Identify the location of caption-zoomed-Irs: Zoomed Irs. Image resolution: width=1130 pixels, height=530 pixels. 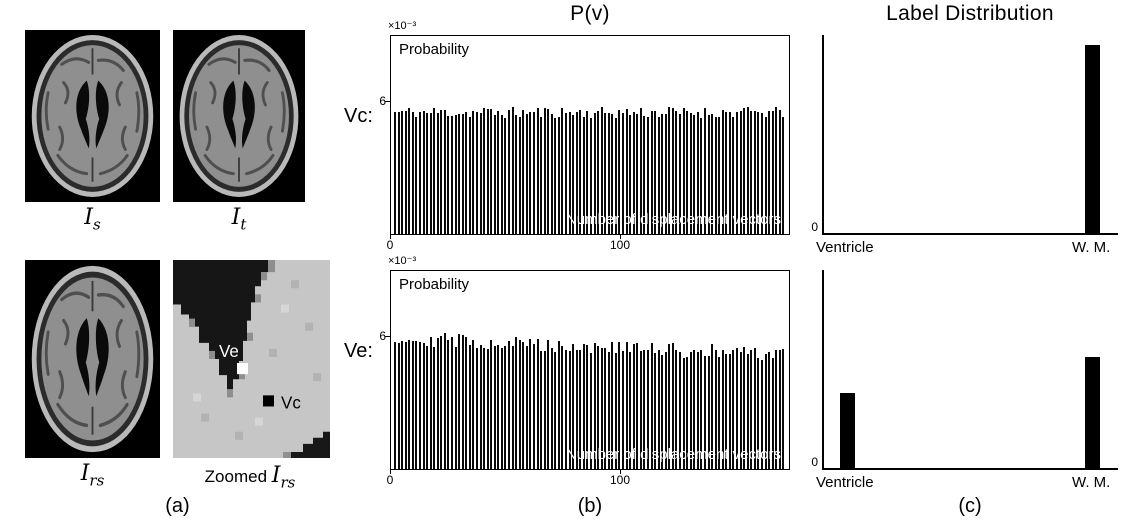
(250, 476).